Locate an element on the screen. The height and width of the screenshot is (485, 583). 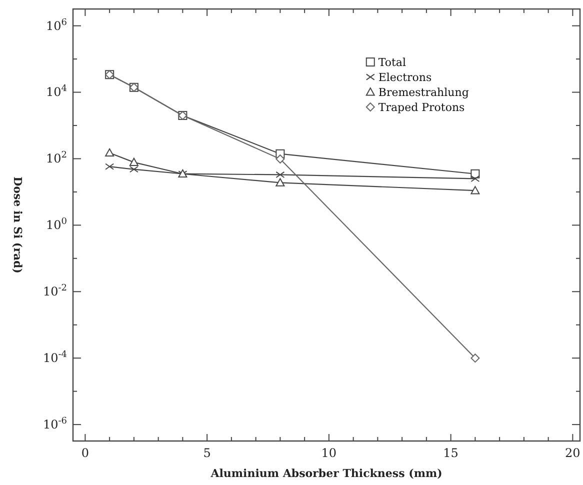
legend-label: Total is located at coordinates (392, 62).